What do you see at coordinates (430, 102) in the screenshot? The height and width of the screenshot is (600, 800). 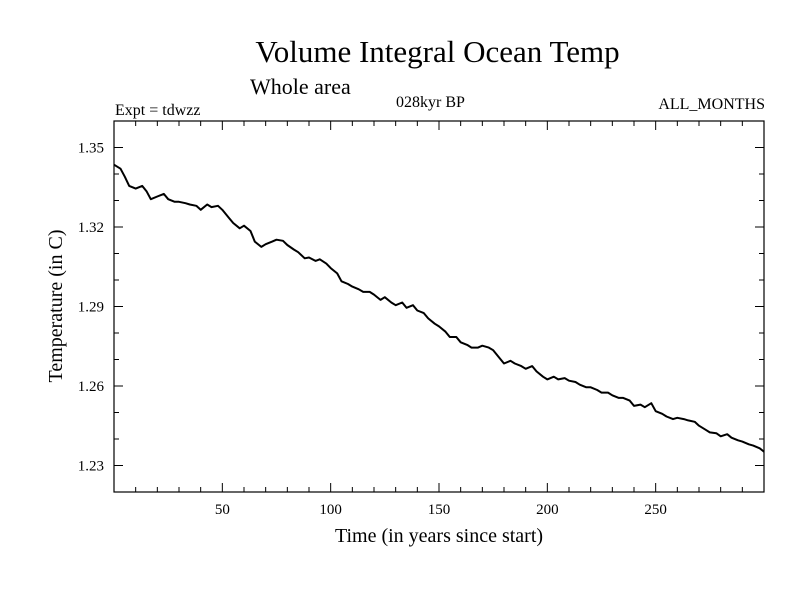 I see `period-label: 028kyr BP` at bounding box center [430, 102].